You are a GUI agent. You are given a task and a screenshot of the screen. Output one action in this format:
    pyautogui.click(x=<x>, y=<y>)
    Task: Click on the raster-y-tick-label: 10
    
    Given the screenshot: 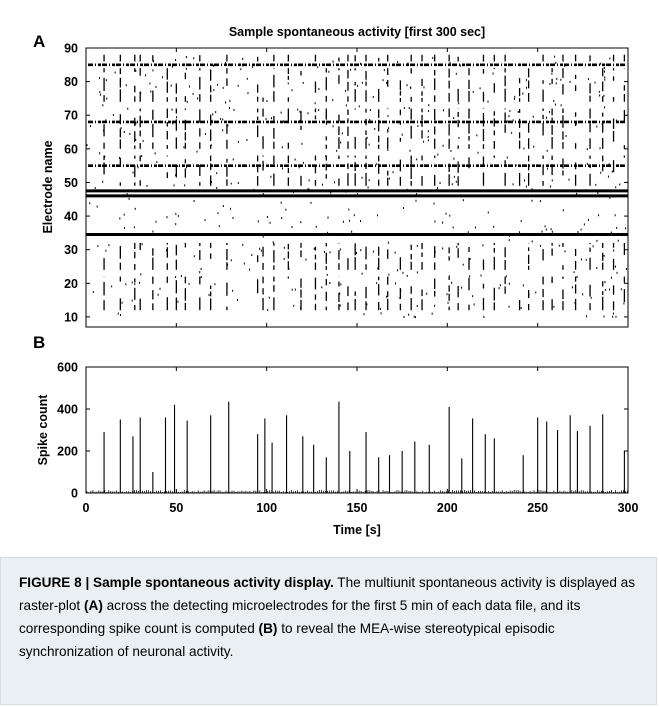 What is the action you would take?
    pyautogui.click(x=71, y=317)
    